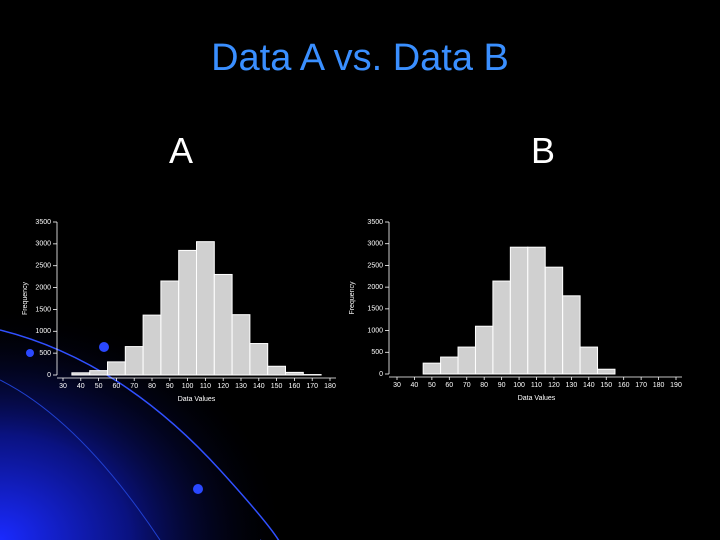  I want to click on panel-label: B, so click(543, 150).